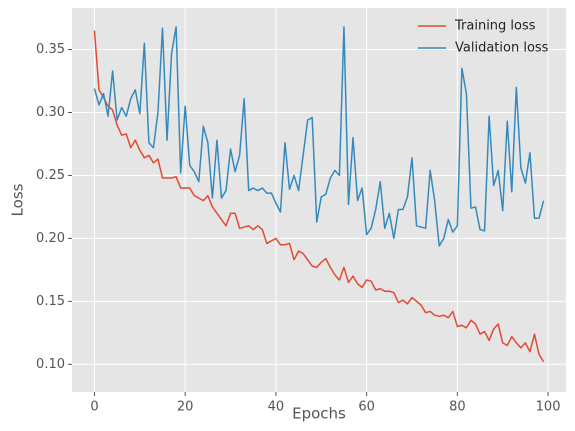 This screenshot has height=431, width=575. What do you see at coordinates (502, 48) in the screenshot?
I see `legend-text: Validation loss` at bounding box center [502, 48].